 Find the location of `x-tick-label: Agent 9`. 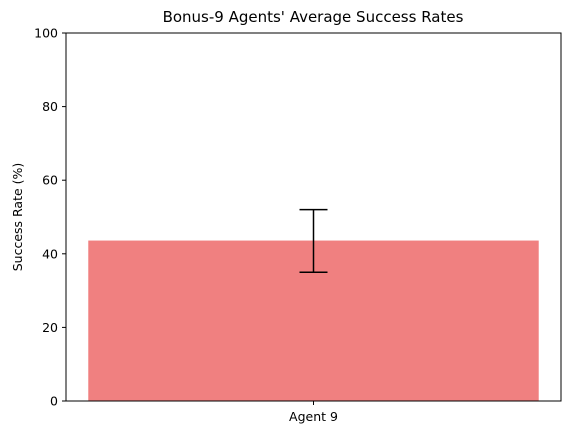

x-tick-label: Agent 9 is located at coordinates (313, 416).